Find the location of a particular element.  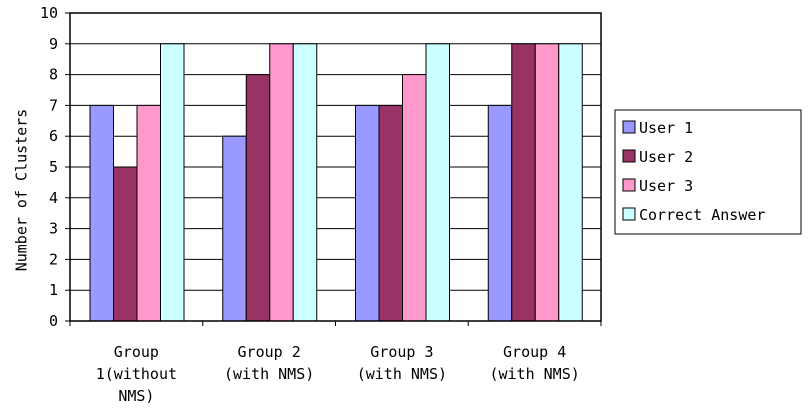

category-label-4: Group 4 (with NMS) is located at coordinates (534, 363).